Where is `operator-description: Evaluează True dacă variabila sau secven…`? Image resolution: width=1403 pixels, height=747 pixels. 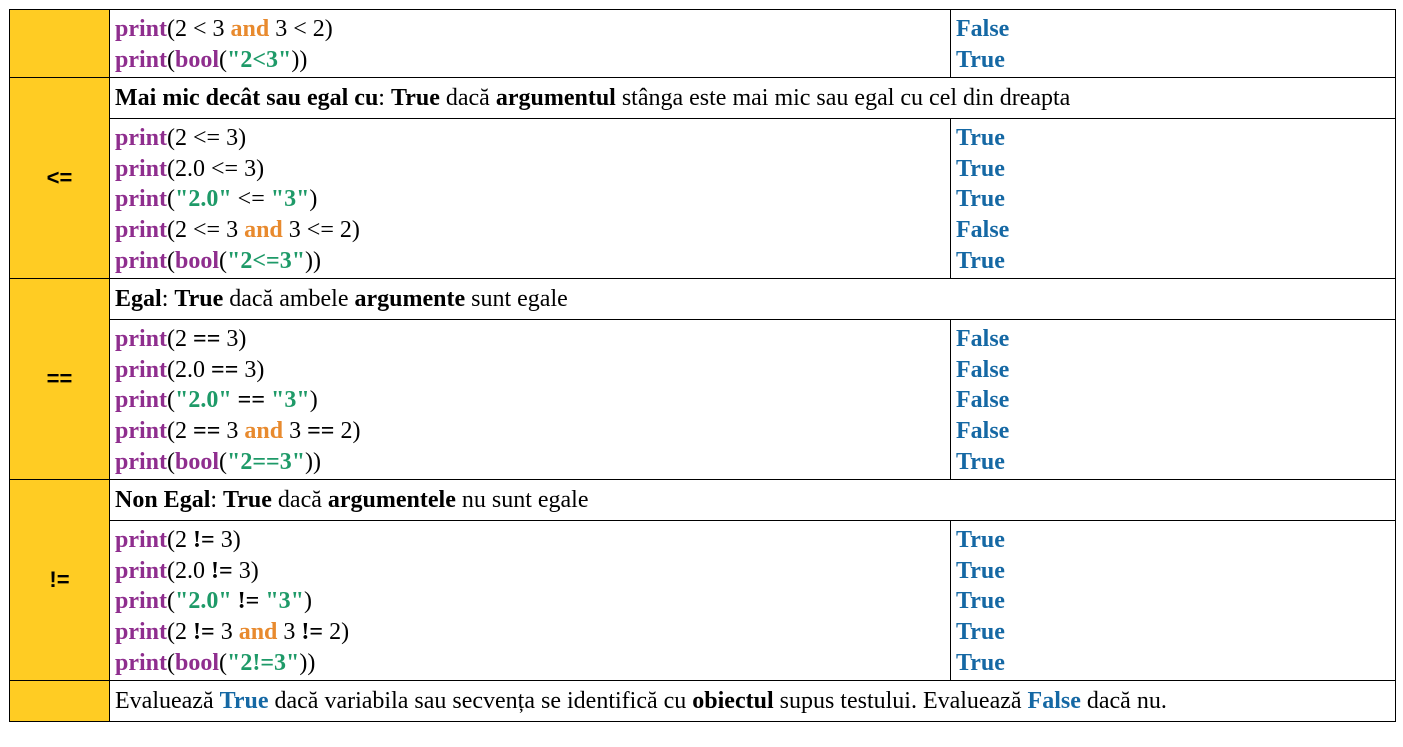 operator-description: Evaluează True dacă variabila sau secven… is located at coordinates (752, 701).